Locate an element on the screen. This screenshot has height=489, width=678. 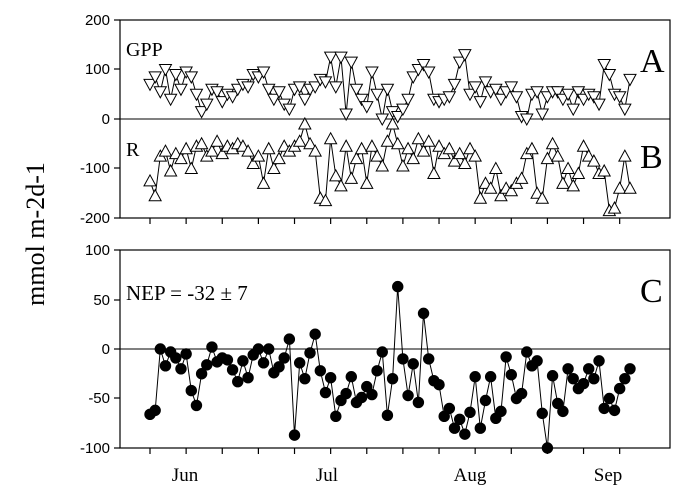
r-line is located at coordinates (390, 167).